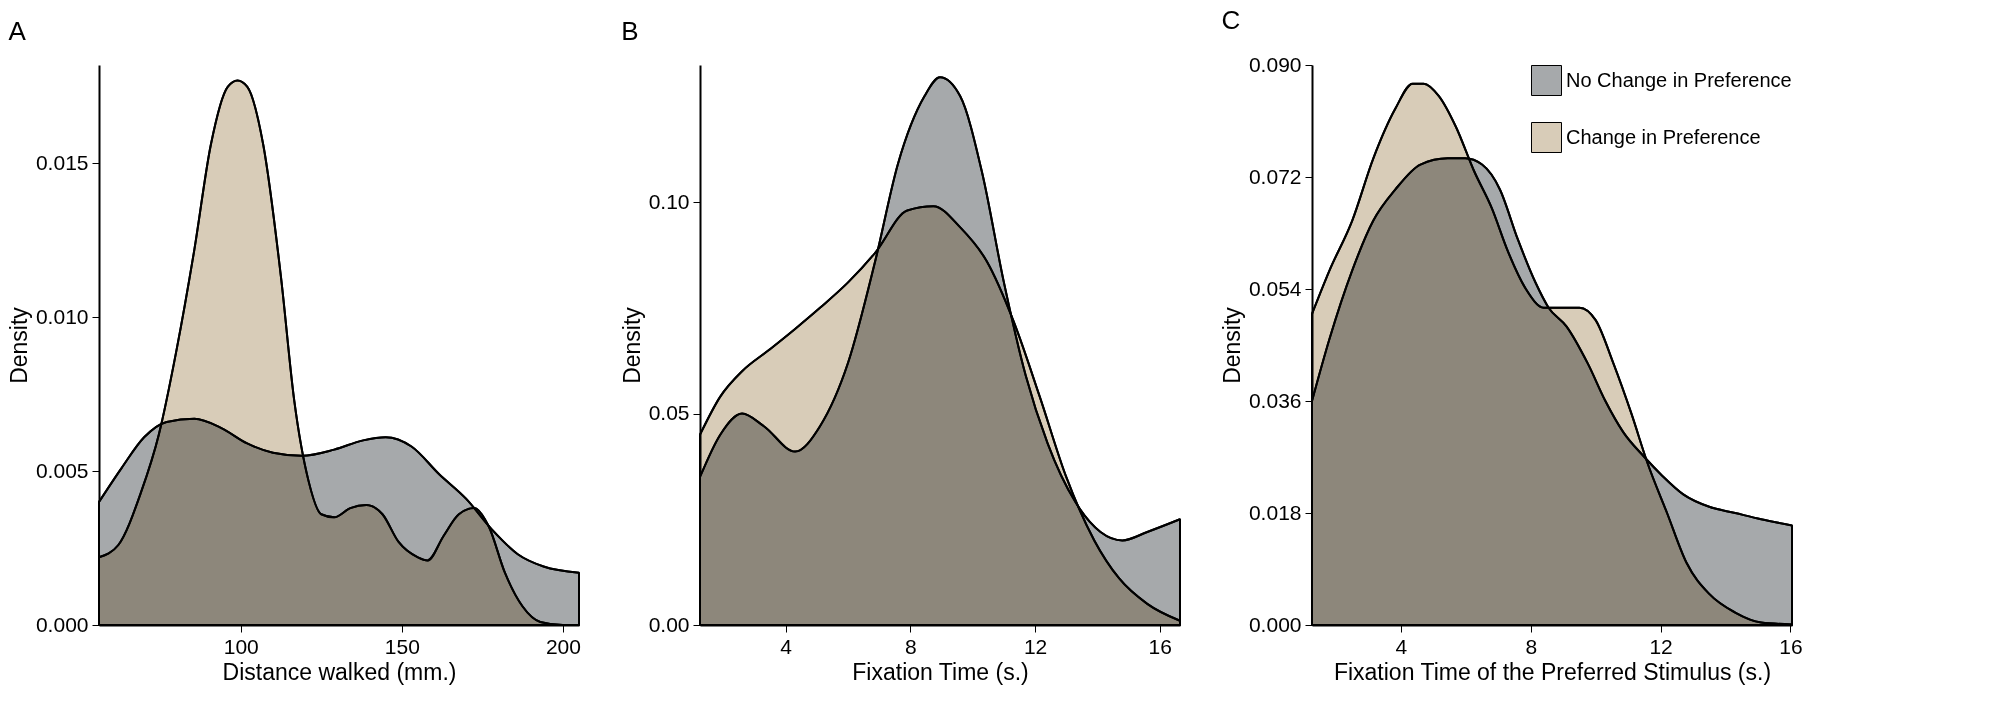  I want to click on y-tick-label: 0.10, so click(669, 201).